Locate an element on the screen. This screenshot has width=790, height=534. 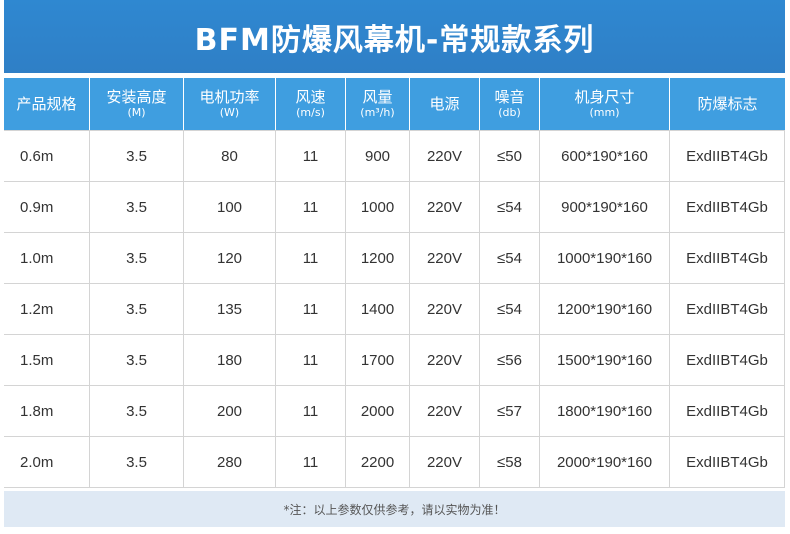
table-cell: ≤57 is located at coordinates (510, 411).